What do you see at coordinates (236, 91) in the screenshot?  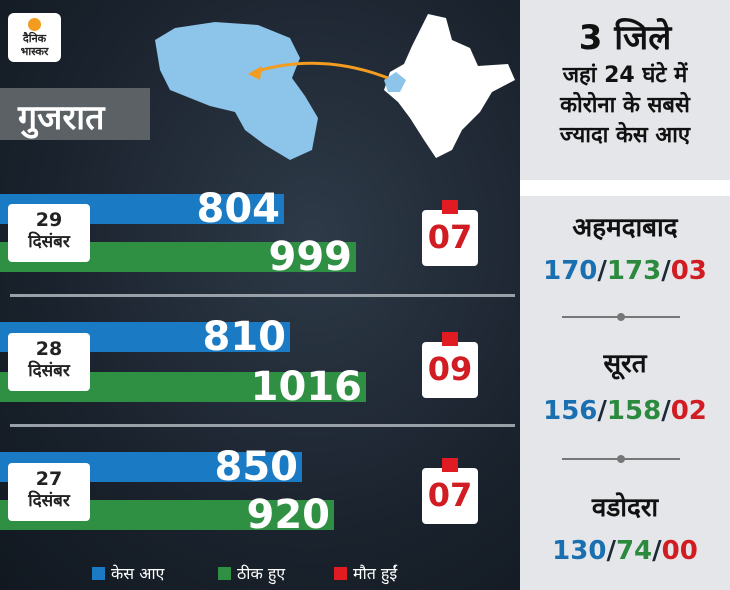 I see `gujarat-map-icon` at bounding box center [236, 91].